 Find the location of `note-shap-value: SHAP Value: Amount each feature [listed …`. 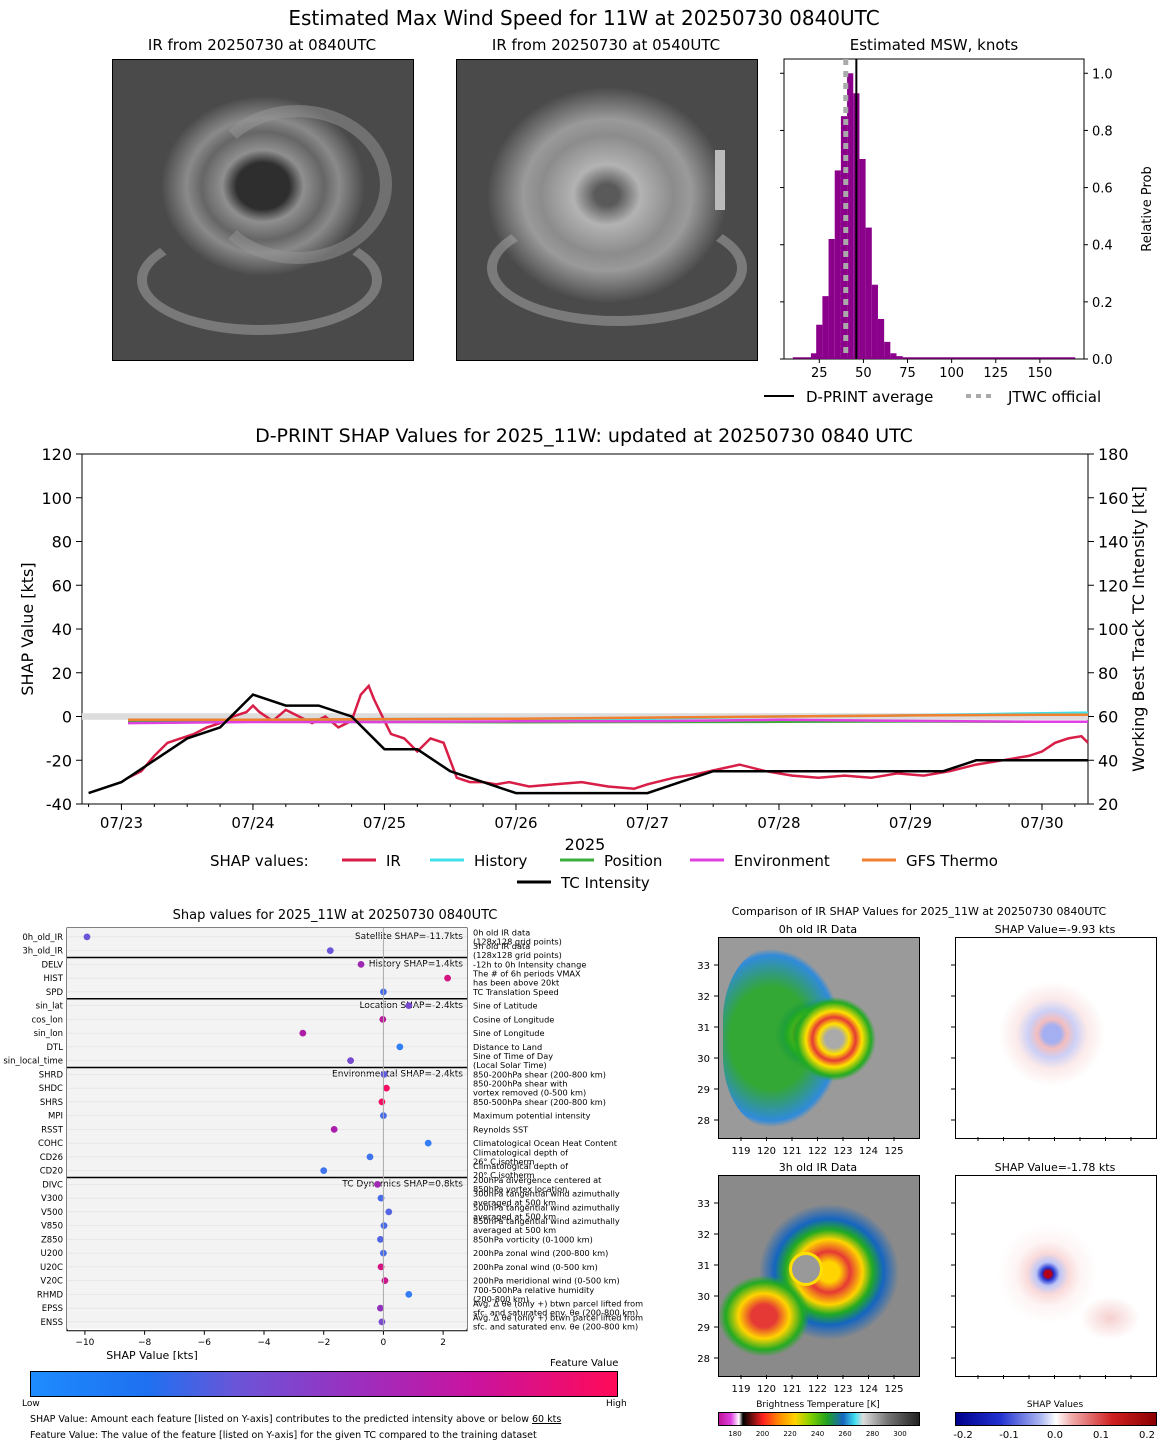

note-shap-value: SHAP Value: Amount each feature [listed … is located at coordinates (295, 1419).